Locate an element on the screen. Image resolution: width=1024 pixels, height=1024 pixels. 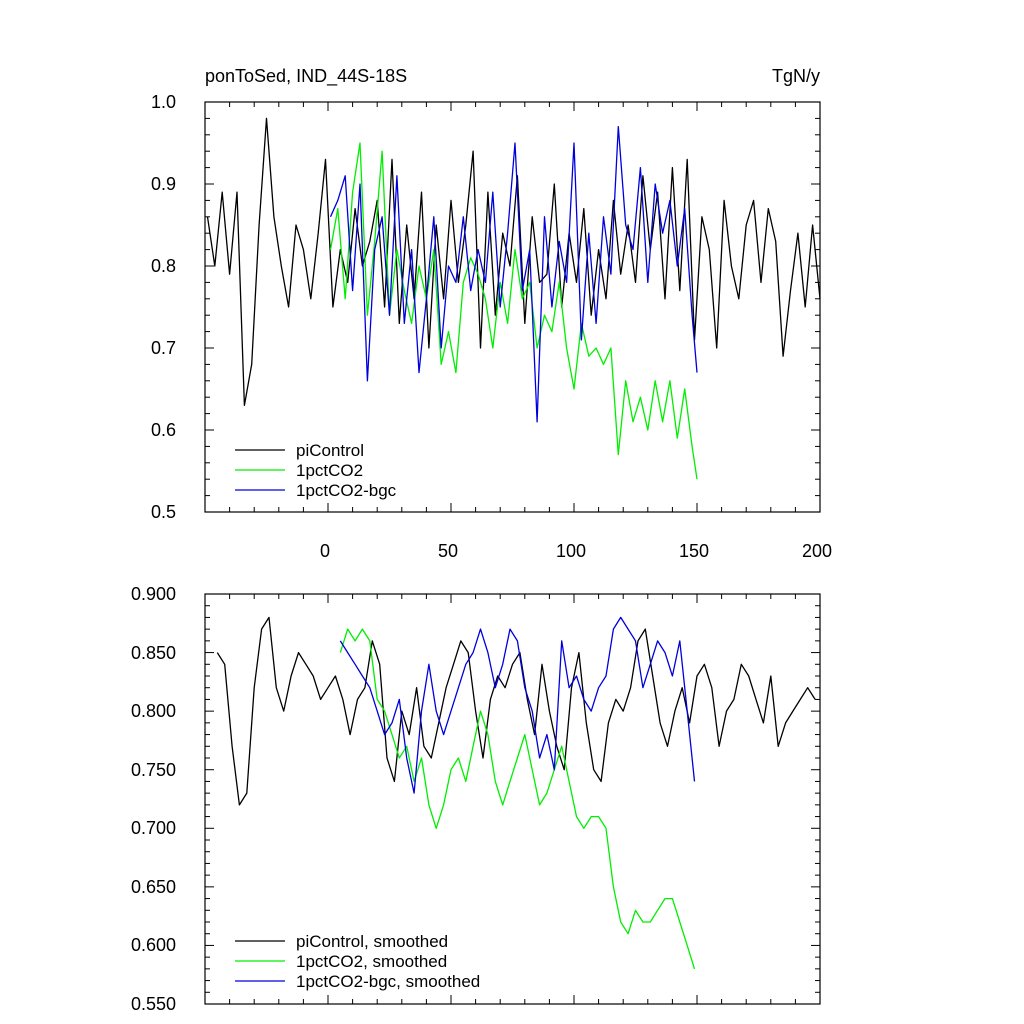
legend-label-1pctco2-smoothed: 1pctCO2, smoothed is located at coordinates (371, 961).